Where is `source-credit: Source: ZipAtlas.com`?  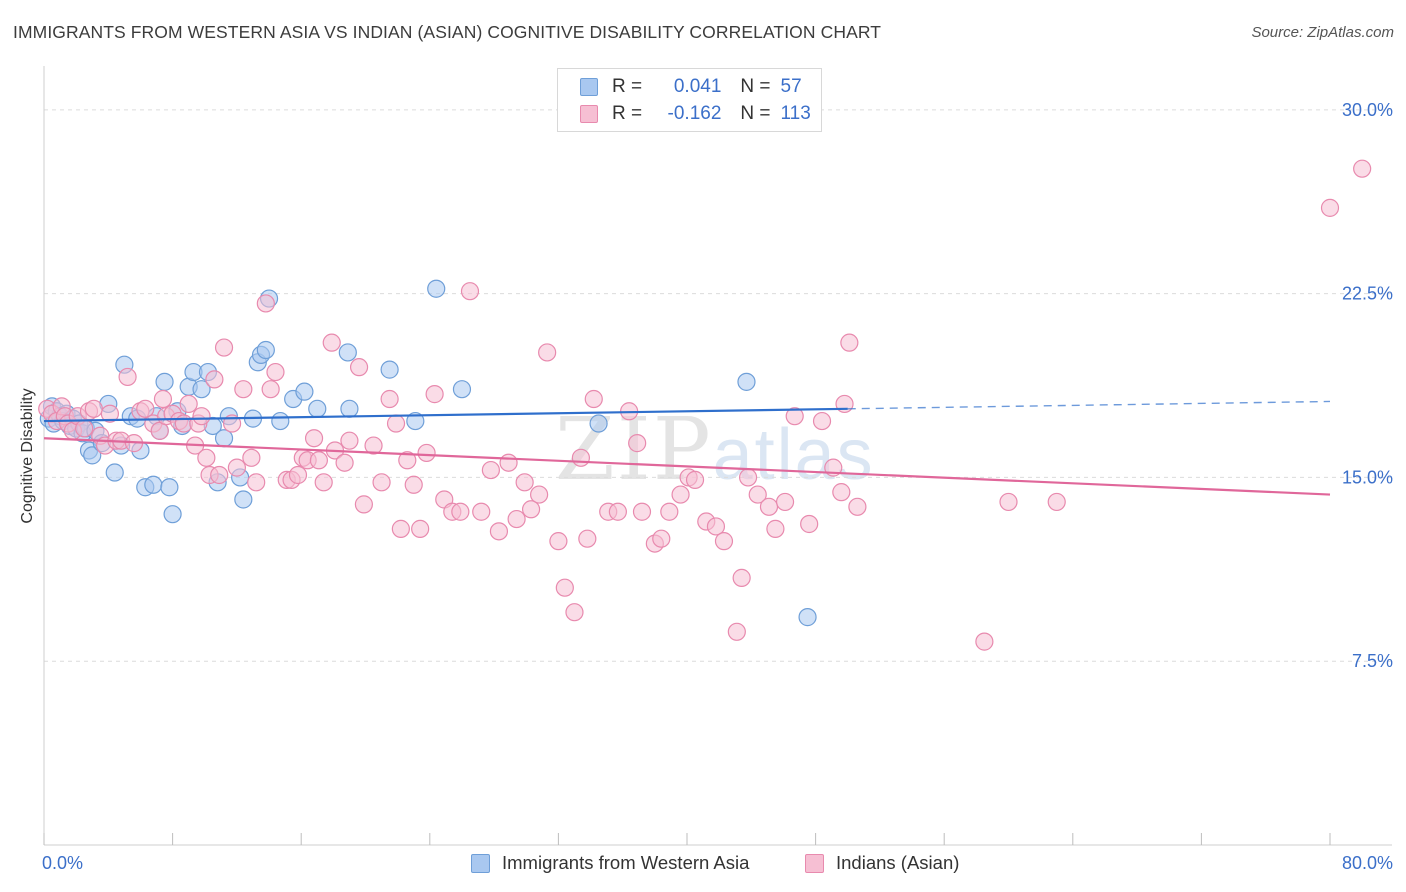
source-credit: Source: ZipAtlas.com is located at coordinates (1322, 32).